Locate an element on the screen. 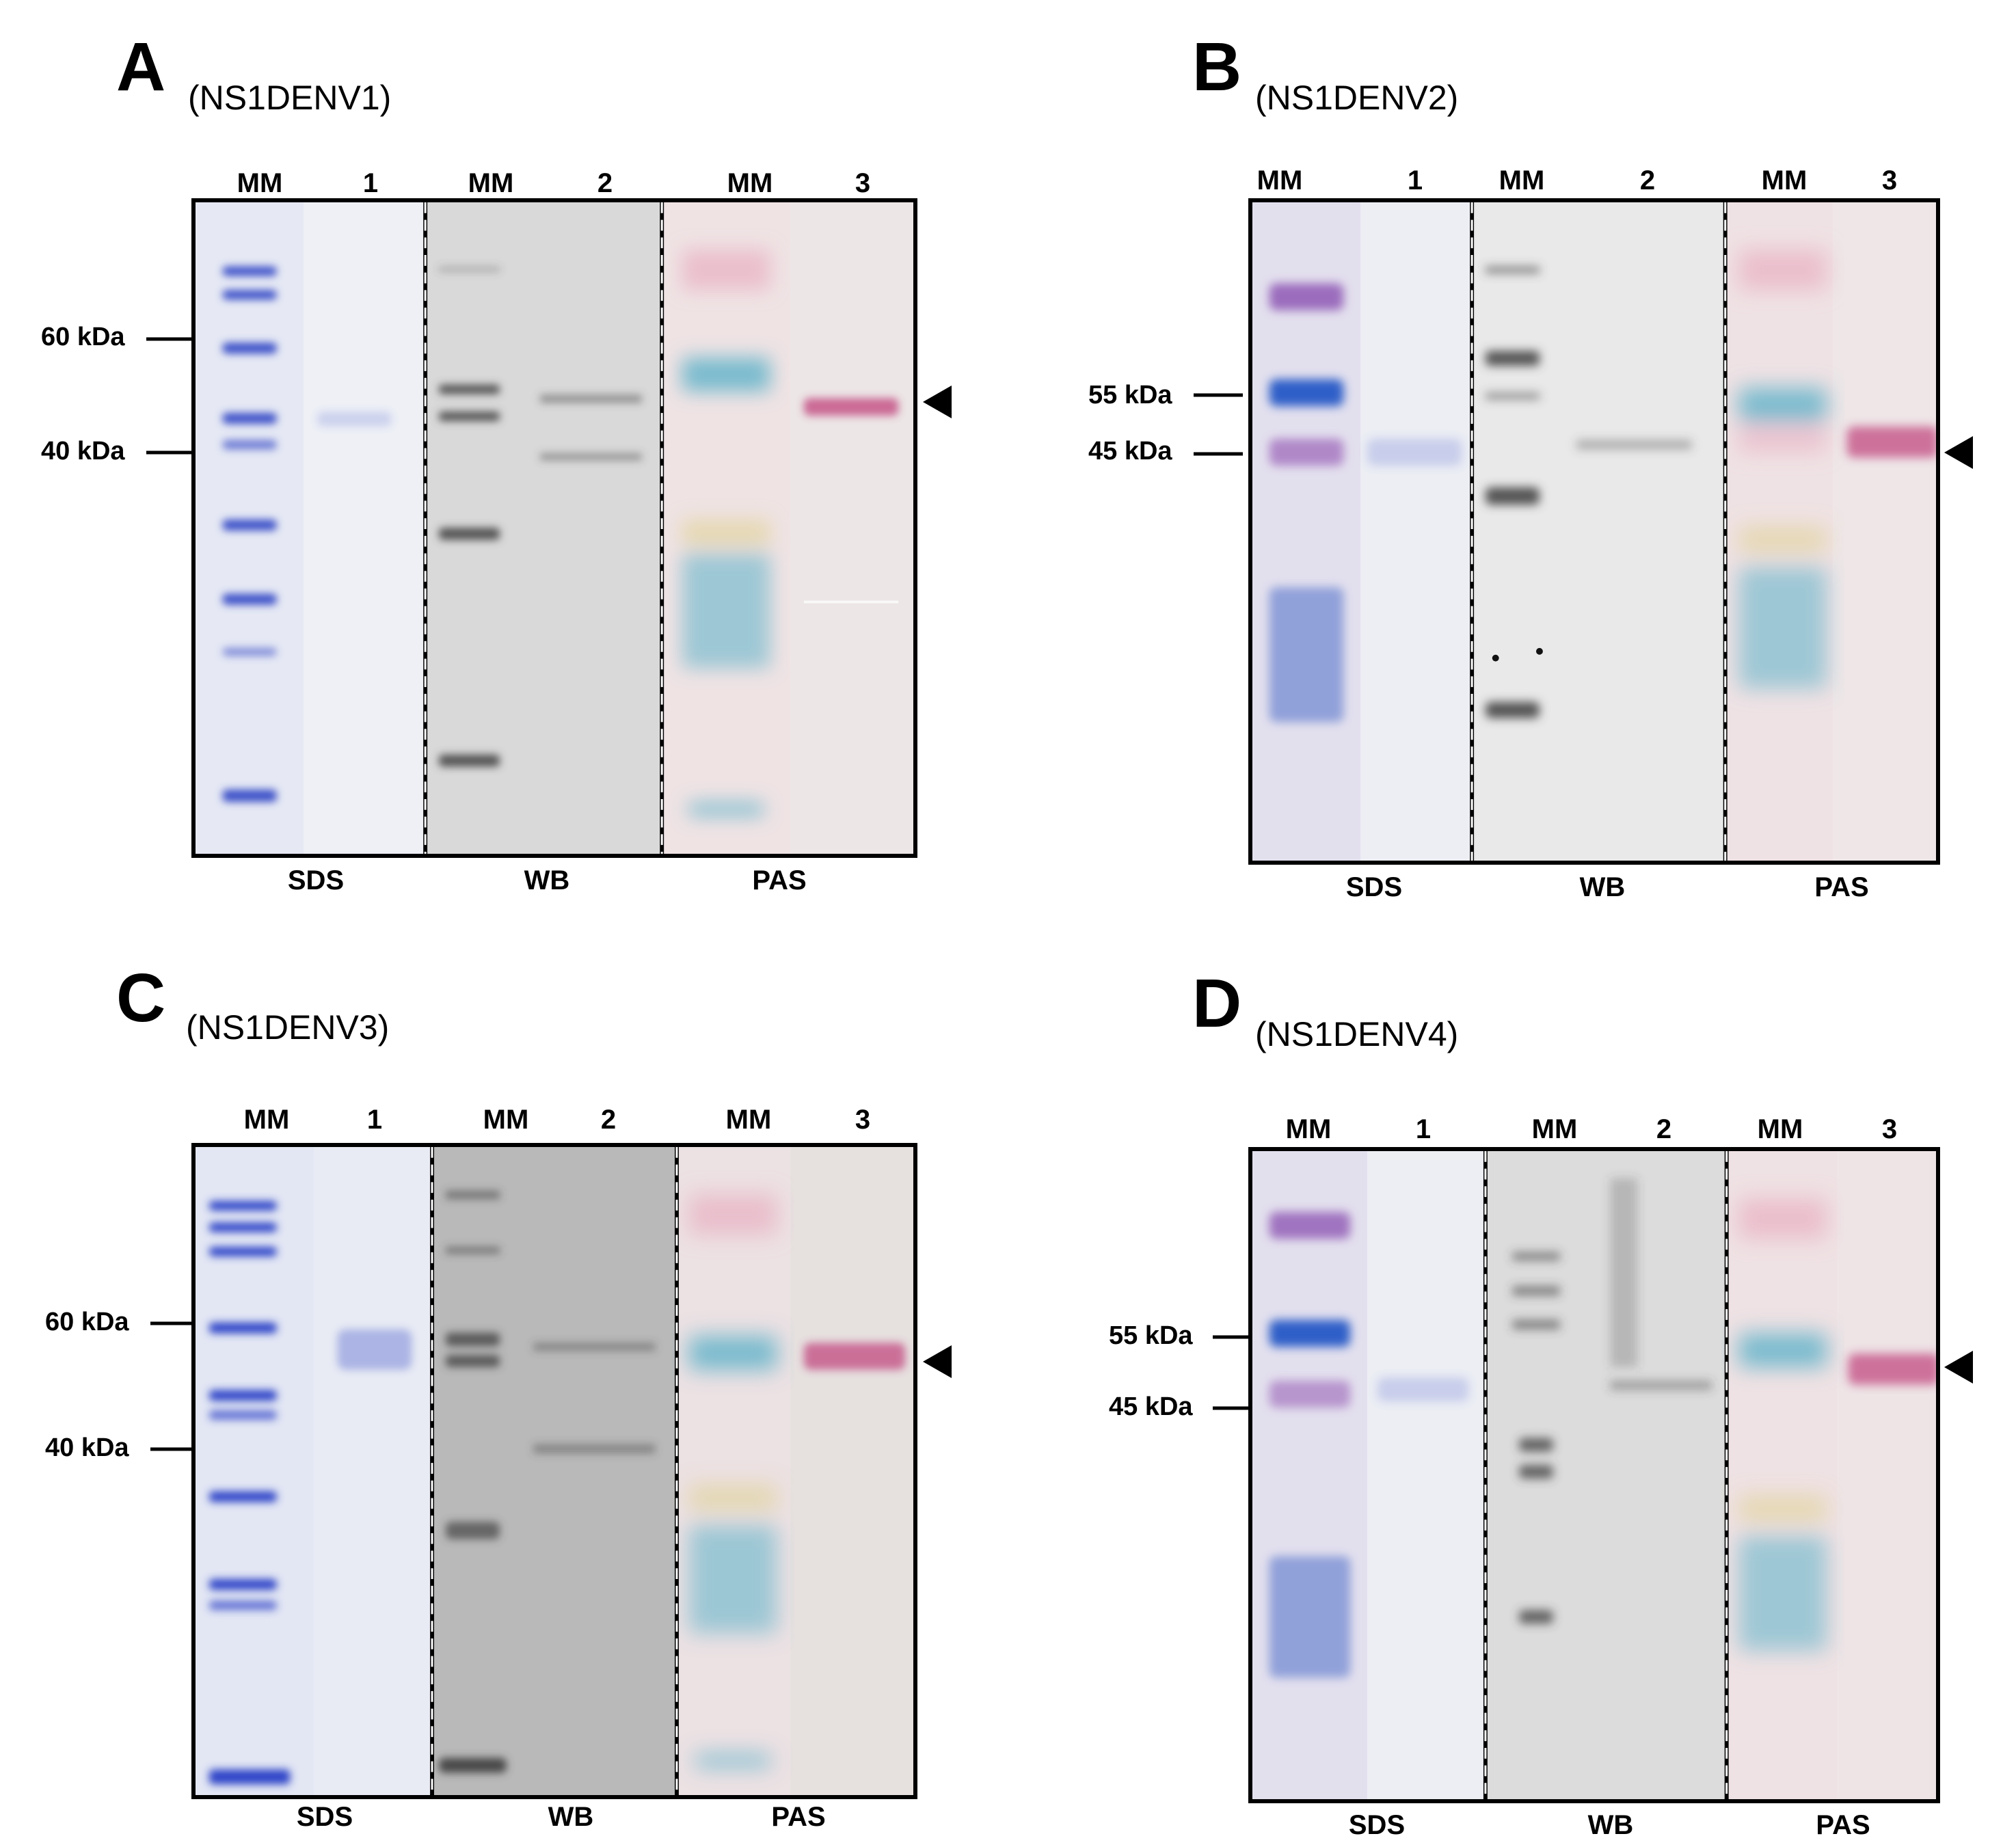 The height and width of the screenshot is (1847, 2016). panel-letter: C is located at coordinates (141, 998).